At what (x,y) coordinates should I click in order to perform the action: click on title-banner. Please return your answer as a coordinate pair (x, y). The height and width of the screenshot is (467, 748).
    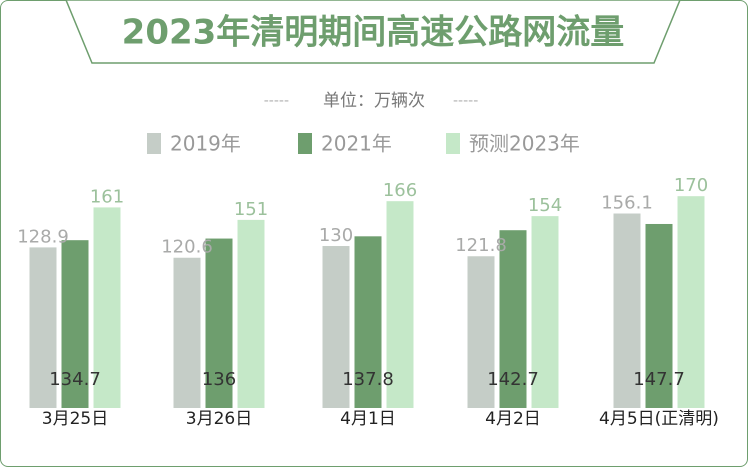
    Looking at the image, I should click on (373, 32).